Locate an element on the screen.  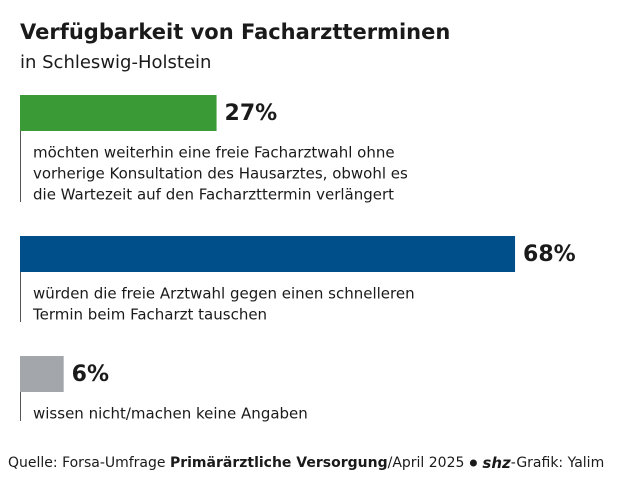
chart-title: Verfügbarkeit von Facharztterminen is located at coordinates (235, 32).